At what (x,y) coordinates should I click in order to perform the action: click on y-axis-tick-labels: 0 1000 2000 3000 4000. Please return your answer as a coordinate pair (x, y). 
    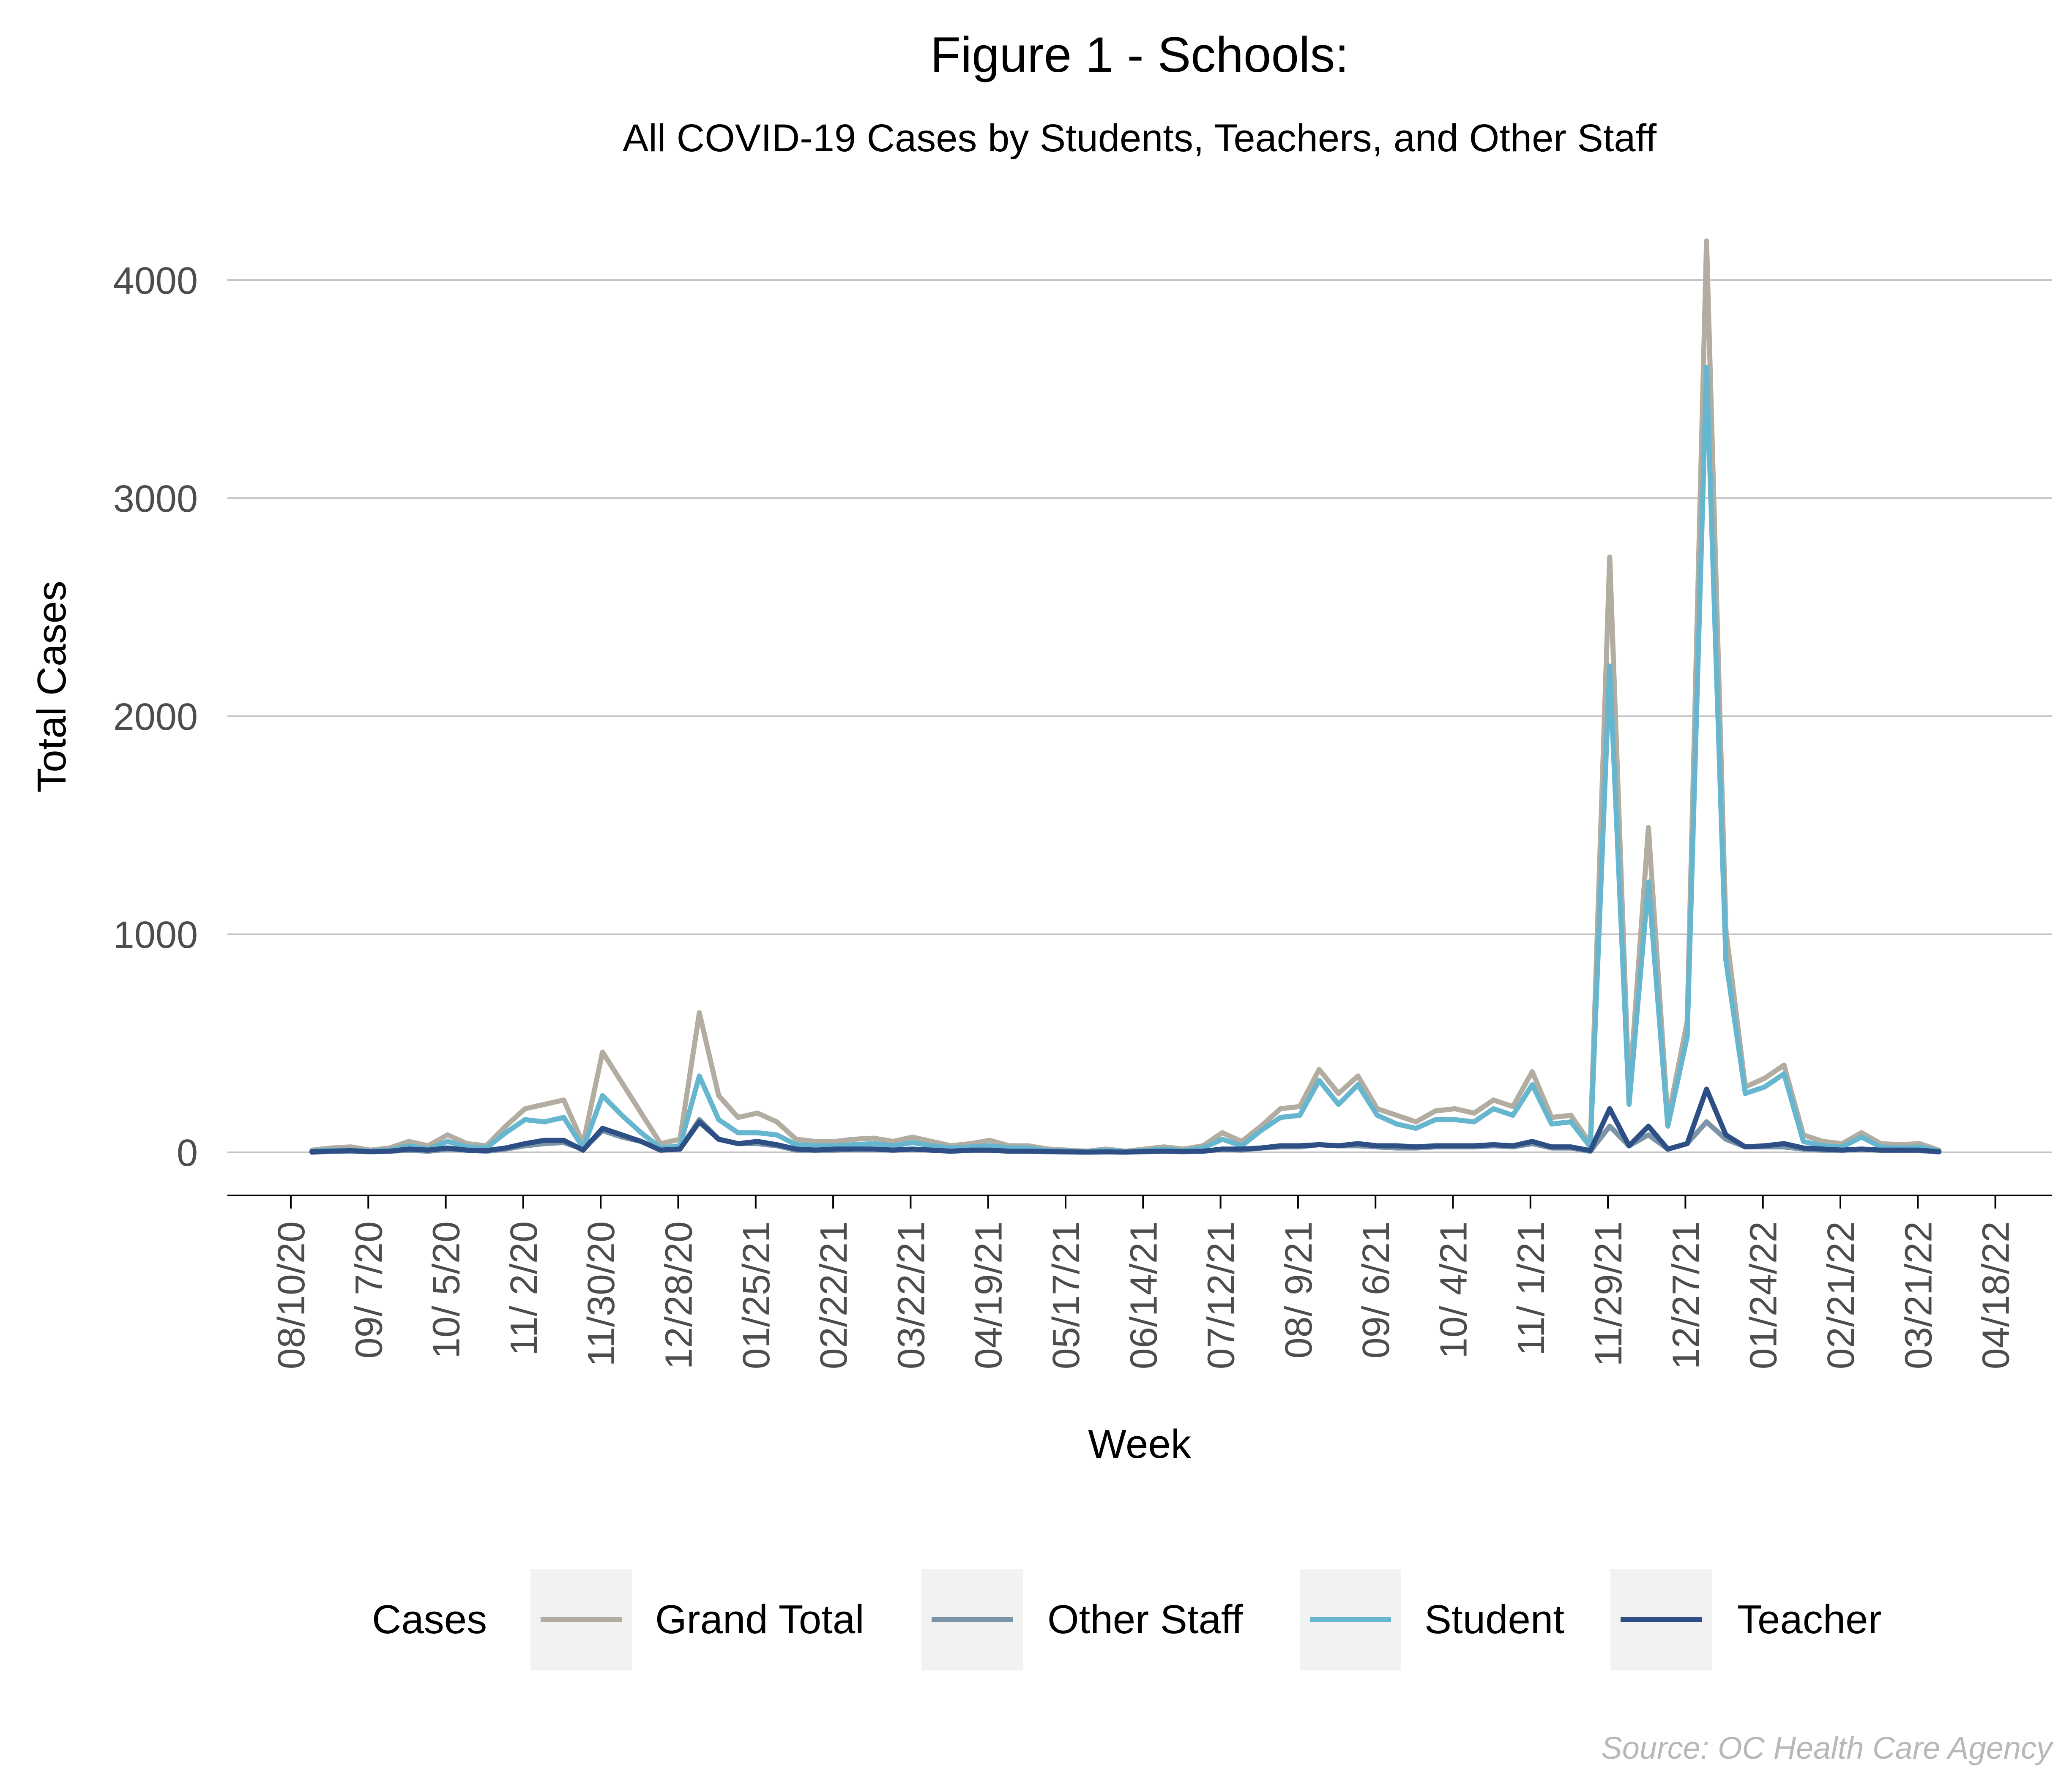
    Looking at the image, I should click on (156, 717).